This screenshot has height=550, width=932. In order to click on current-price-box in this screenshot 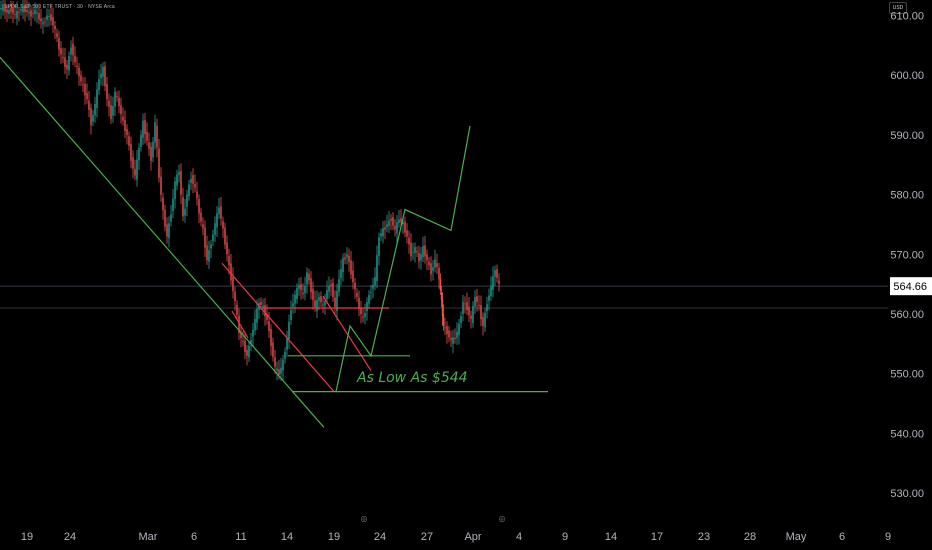, I will do `click(911, 286)`.